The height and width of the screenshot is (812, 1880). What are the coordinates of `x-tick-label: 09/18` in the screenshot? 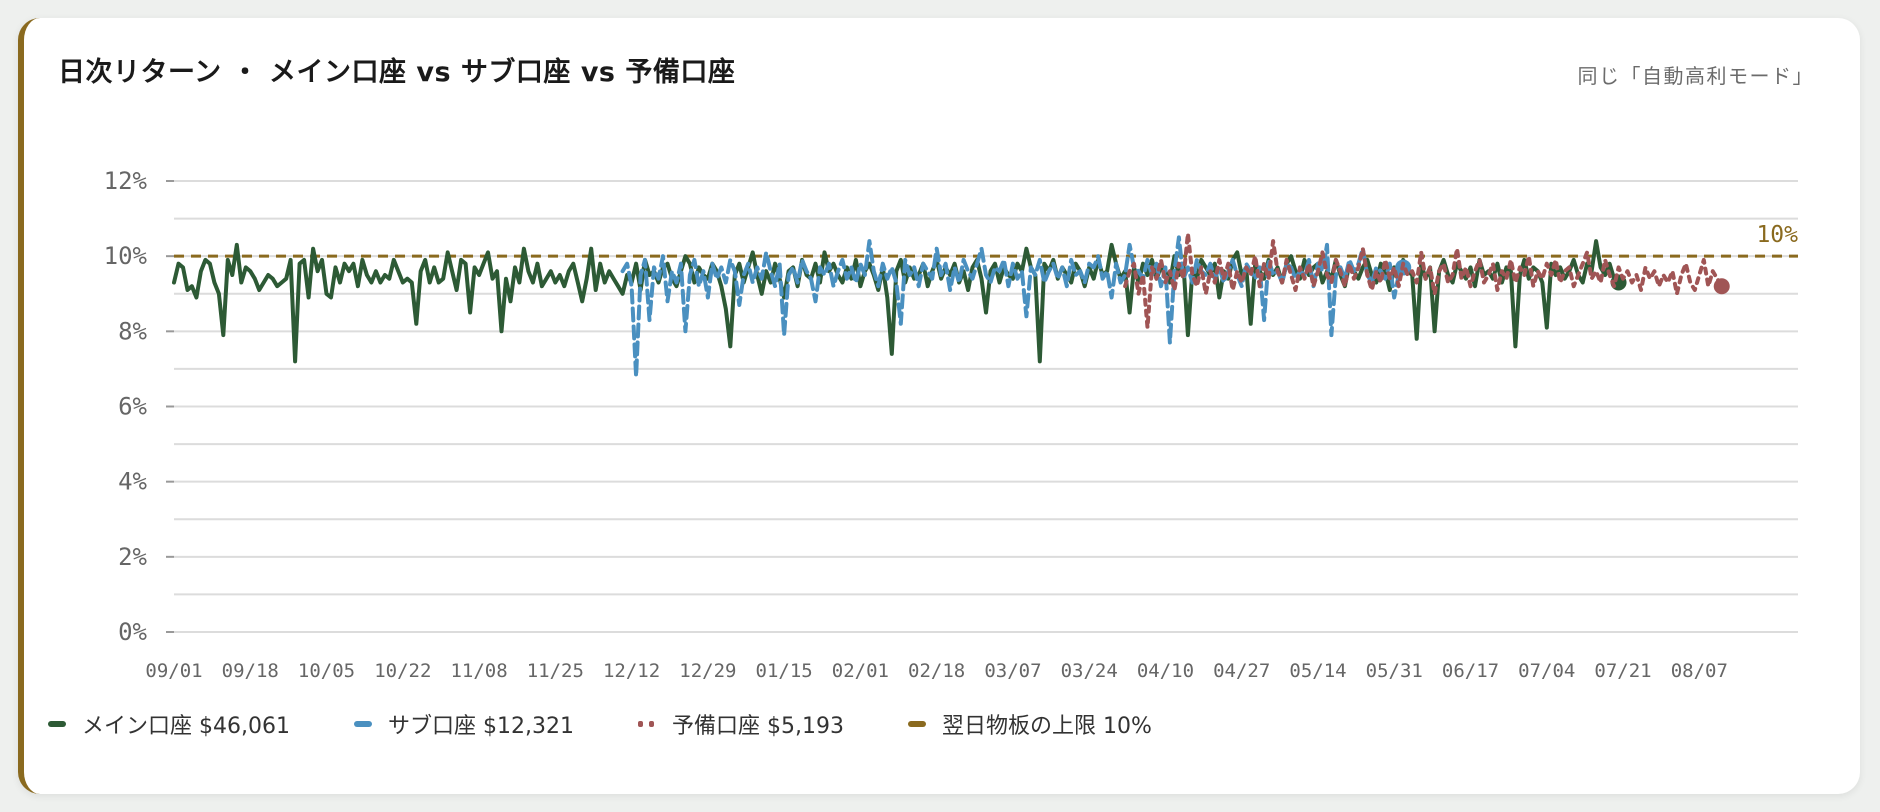 It's located at (250, 671).